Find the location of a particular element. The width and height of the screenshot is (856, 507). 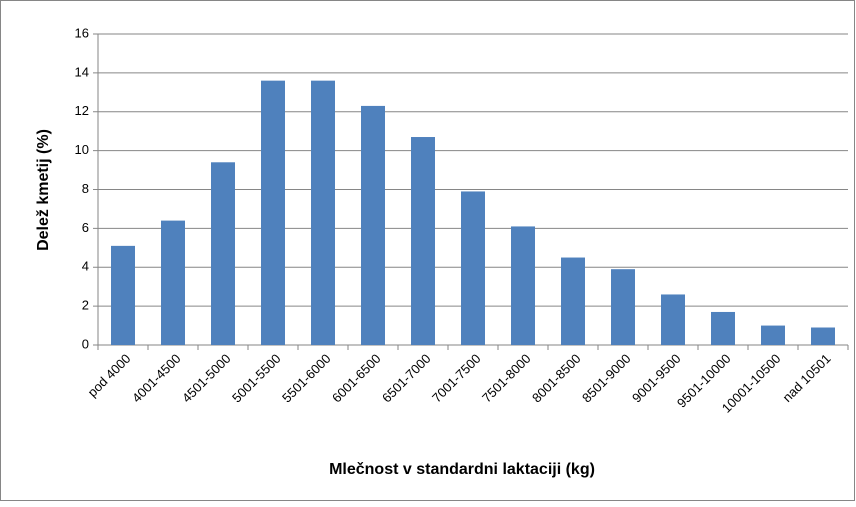

y-tick-label: 14 is located at coordinates (82, 71).